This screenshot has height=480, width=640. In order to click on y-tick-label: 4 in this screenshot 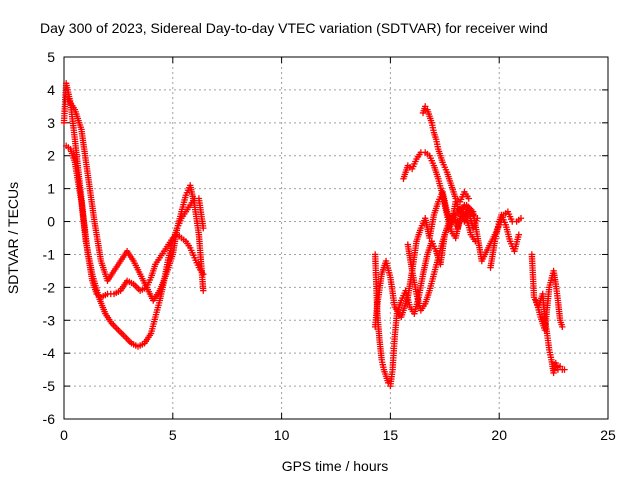, I will do `click(51, 90)`.